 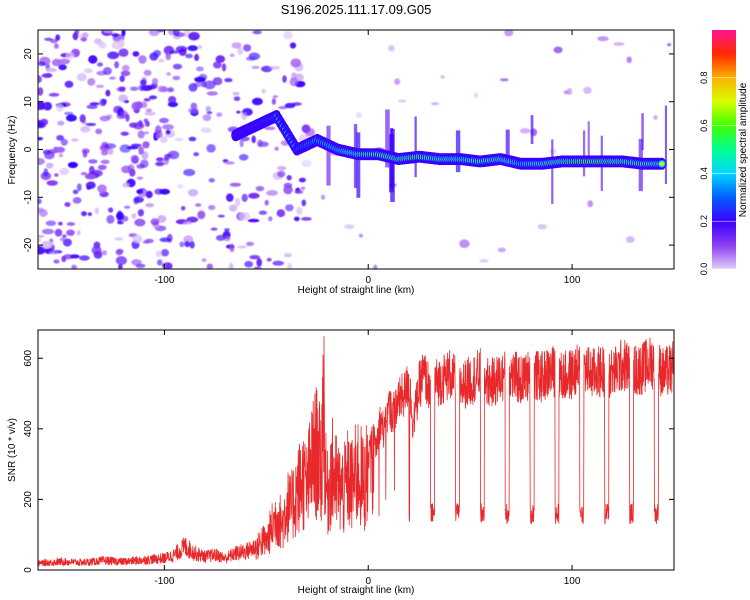 What do you see at coordinates (717, 173) in the screenshot?
I see `colorbar-ticks: 0.0 0.2 0.4 0.6 0.8` at bounding box center [717, 173].